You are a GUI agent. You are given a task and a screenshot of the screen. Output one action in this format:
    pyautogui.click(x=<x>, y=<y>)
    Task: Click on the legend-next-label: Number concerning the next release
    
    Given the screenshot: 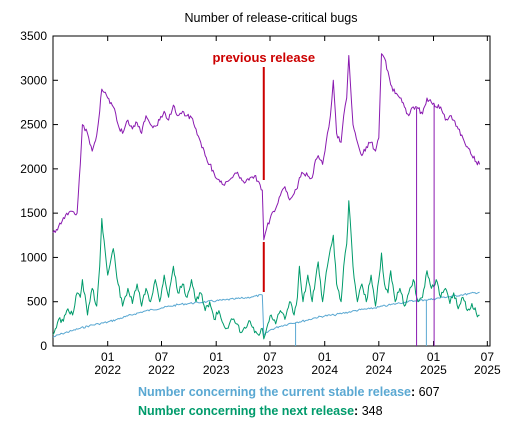 What is the action you would take?
    pyautogui.click(x=246, y=411)
    